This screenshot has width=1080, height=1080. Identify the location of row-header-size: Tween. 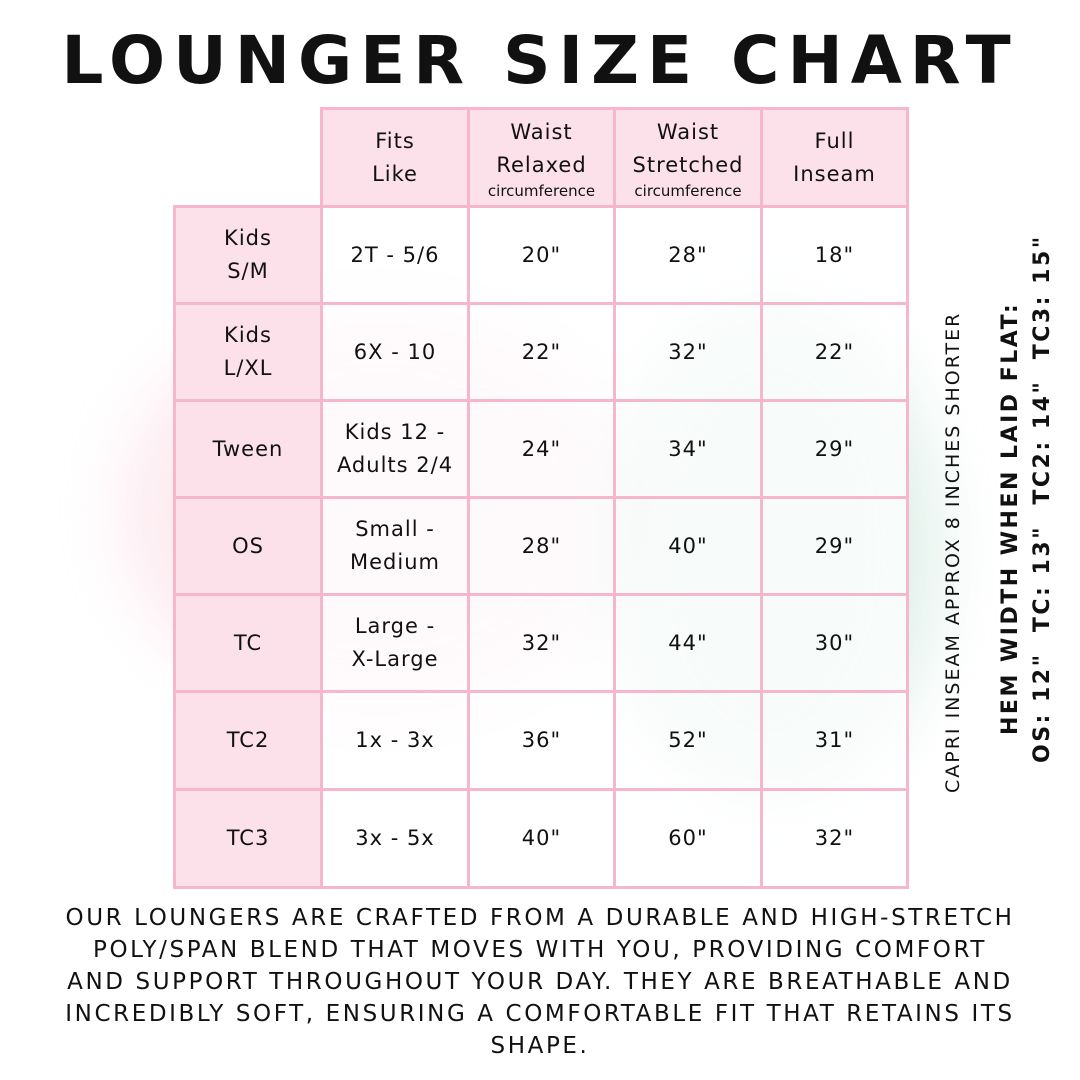
(248, 449).